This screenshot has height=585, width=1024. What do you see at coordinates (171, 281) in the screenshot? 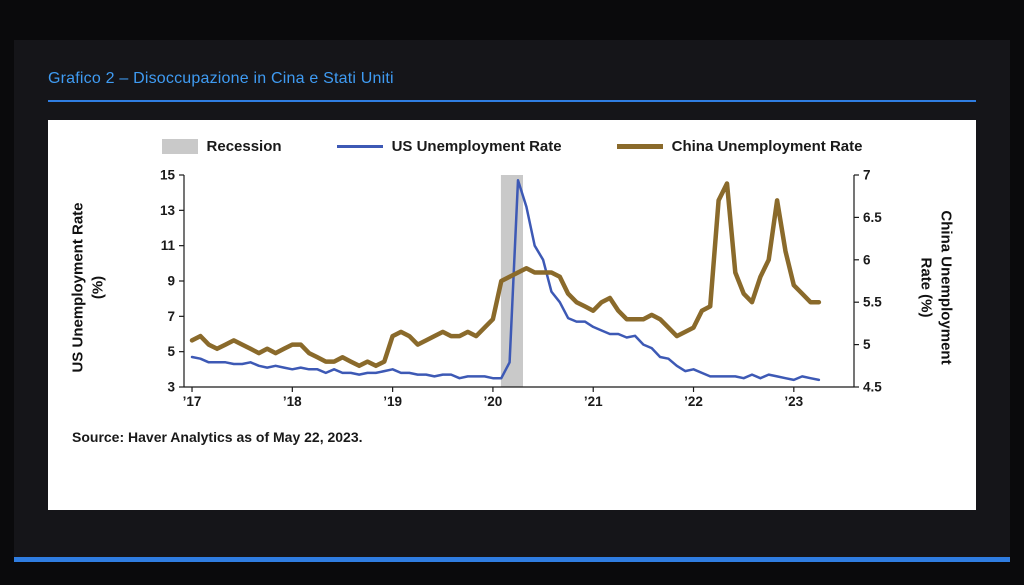
I see `svg-text: 9` at bounding box center [171, 281].